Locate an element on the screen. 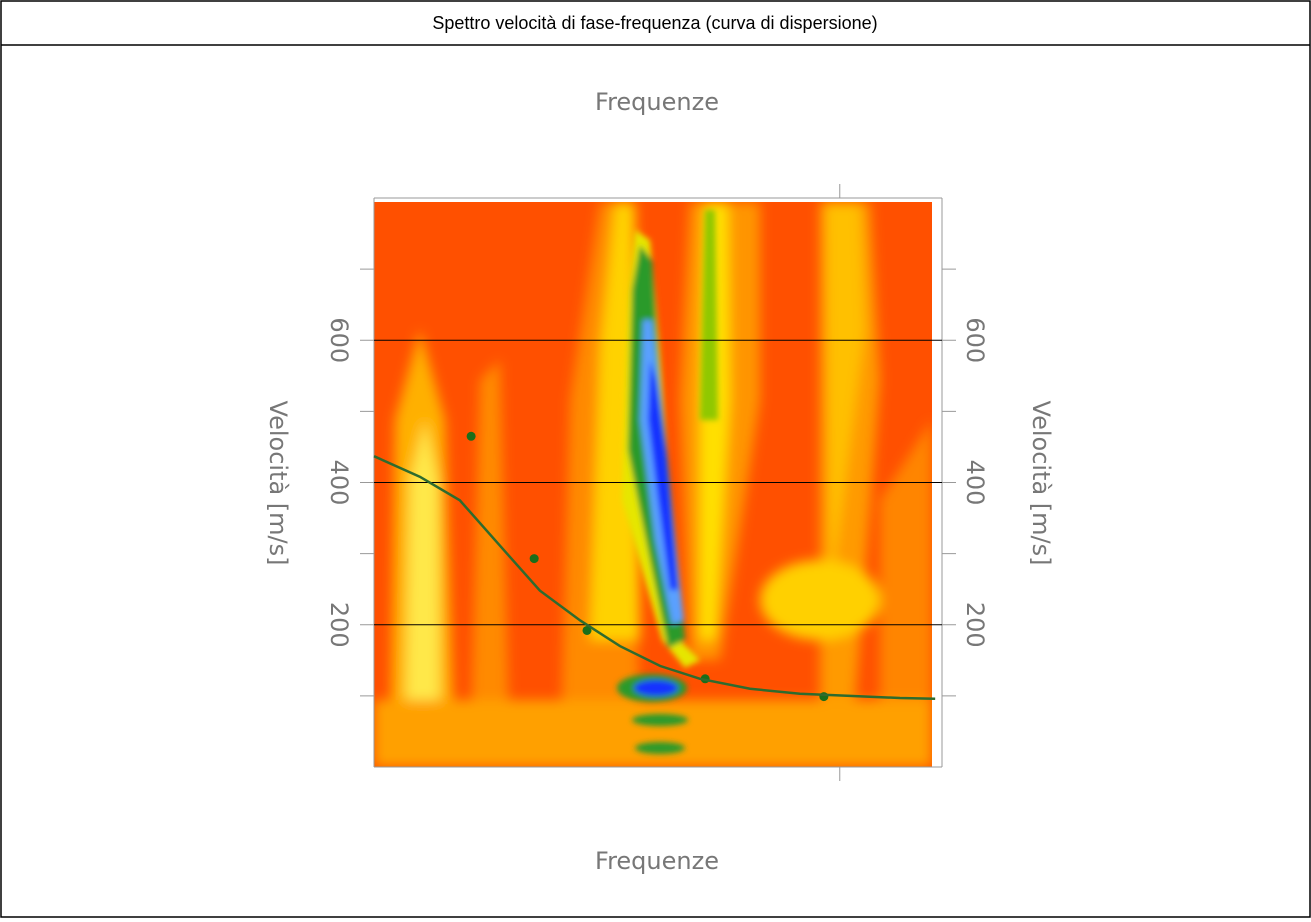 The height and width of the screenshot is (922, 1311). x-axis-label: Frequenze is located at coordinates (657, 861).